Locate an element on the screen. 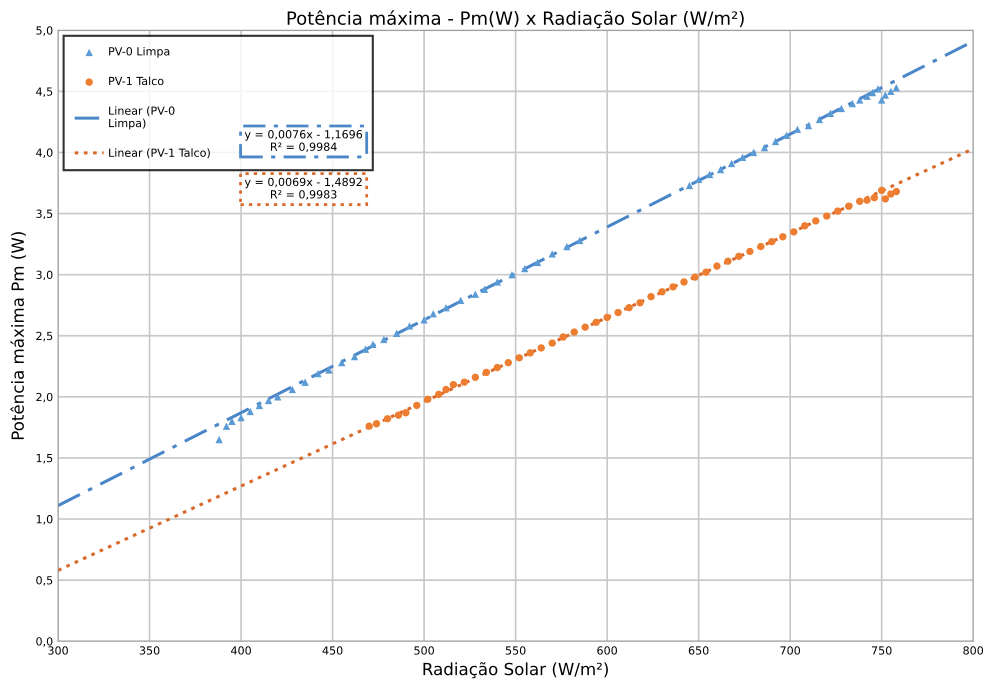 This screenshot has width=984, height=688. x-tick-label: 400 is located at coordinates (241, 650).